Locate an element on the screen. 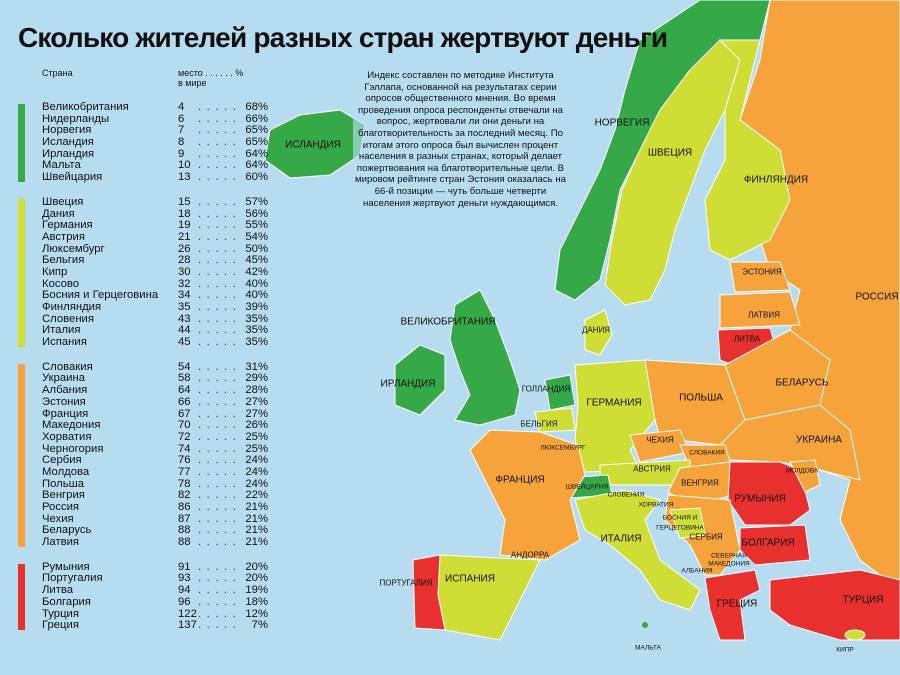 This screenshot has height=675, width=900. region-bulgaria is located at coordinates (775, 545).